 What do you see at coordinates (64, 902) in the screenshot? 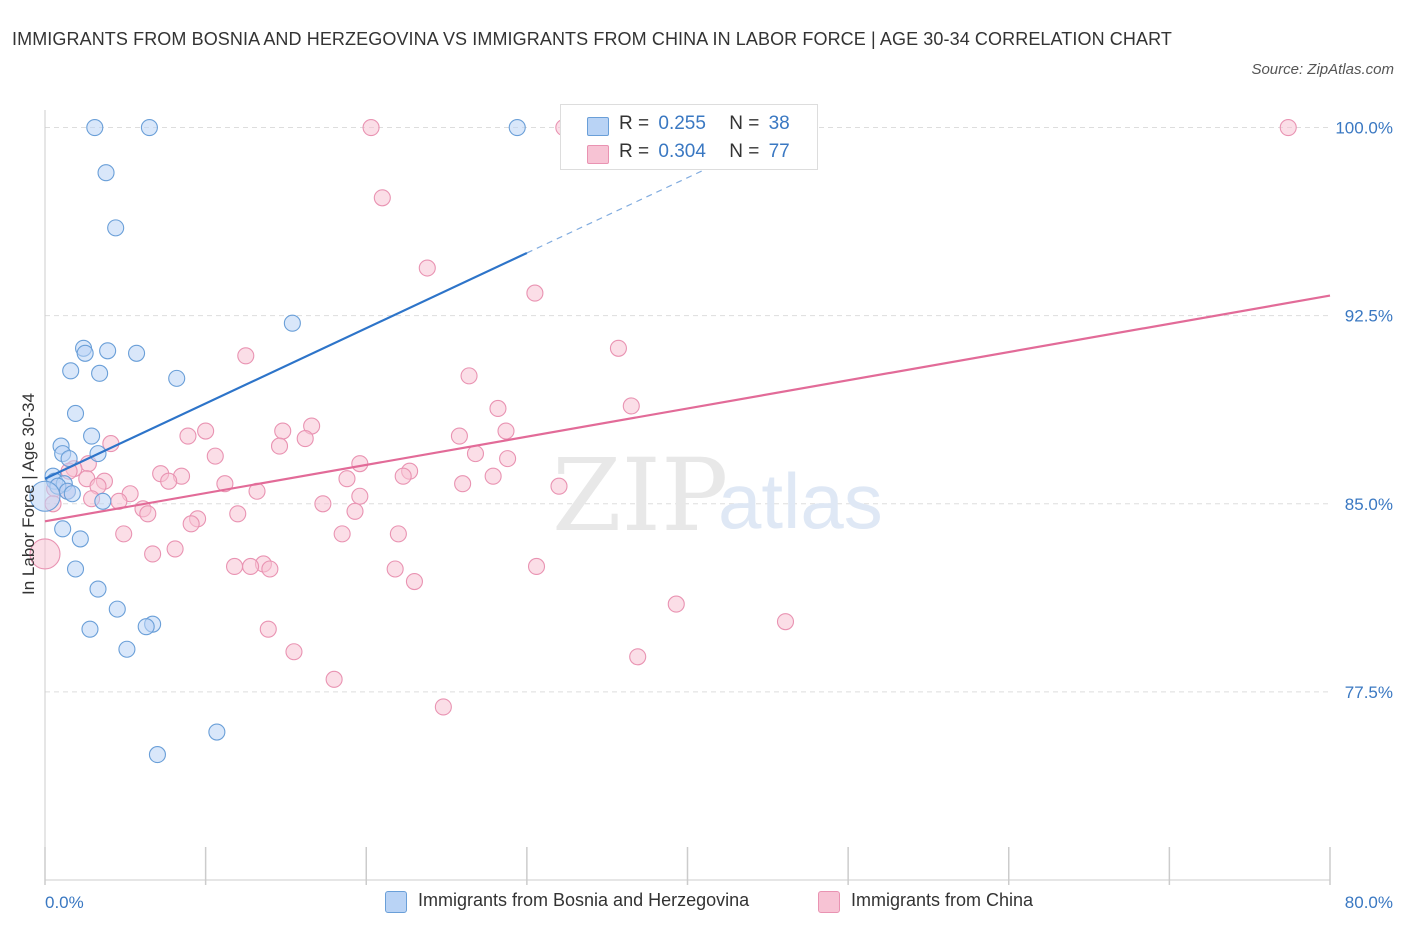
I see `x-tick-label: 0.0%` at bounding box center [64, 902].